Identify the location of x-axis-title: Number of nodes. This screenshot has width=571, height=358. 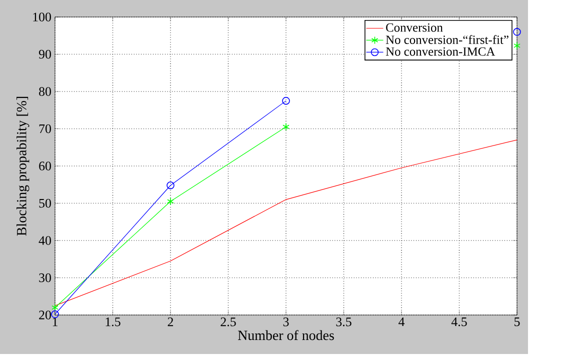
(286, 335).